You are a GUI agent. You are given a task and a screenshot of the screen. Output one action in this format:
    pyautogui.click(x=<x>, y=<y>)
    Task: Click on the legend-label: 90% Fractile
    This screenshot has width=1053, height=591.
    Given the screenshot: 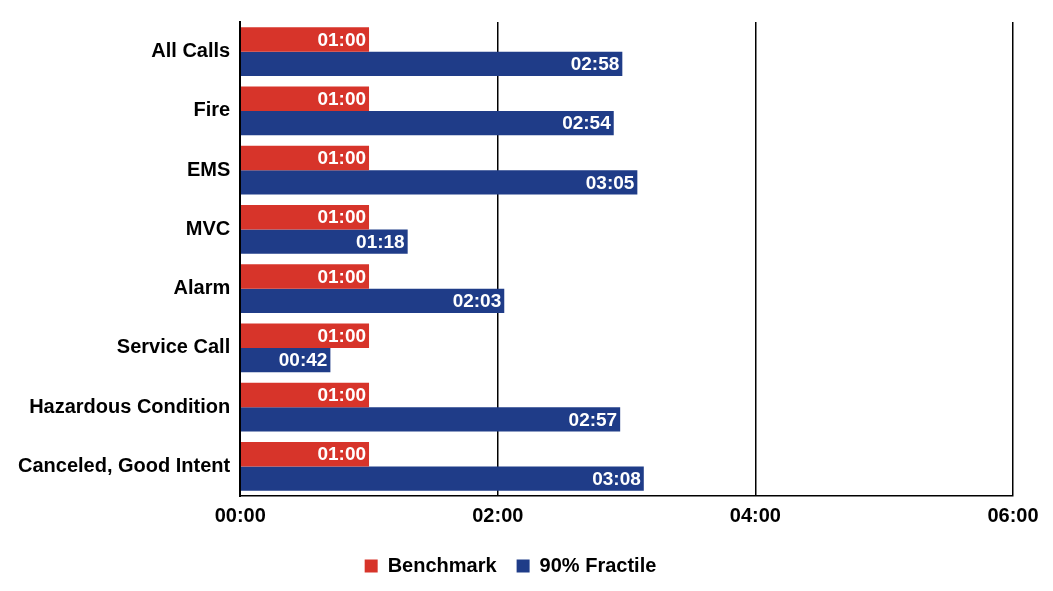 What is the action you would take?
    pyautogui.click(x=598, y=564)
    